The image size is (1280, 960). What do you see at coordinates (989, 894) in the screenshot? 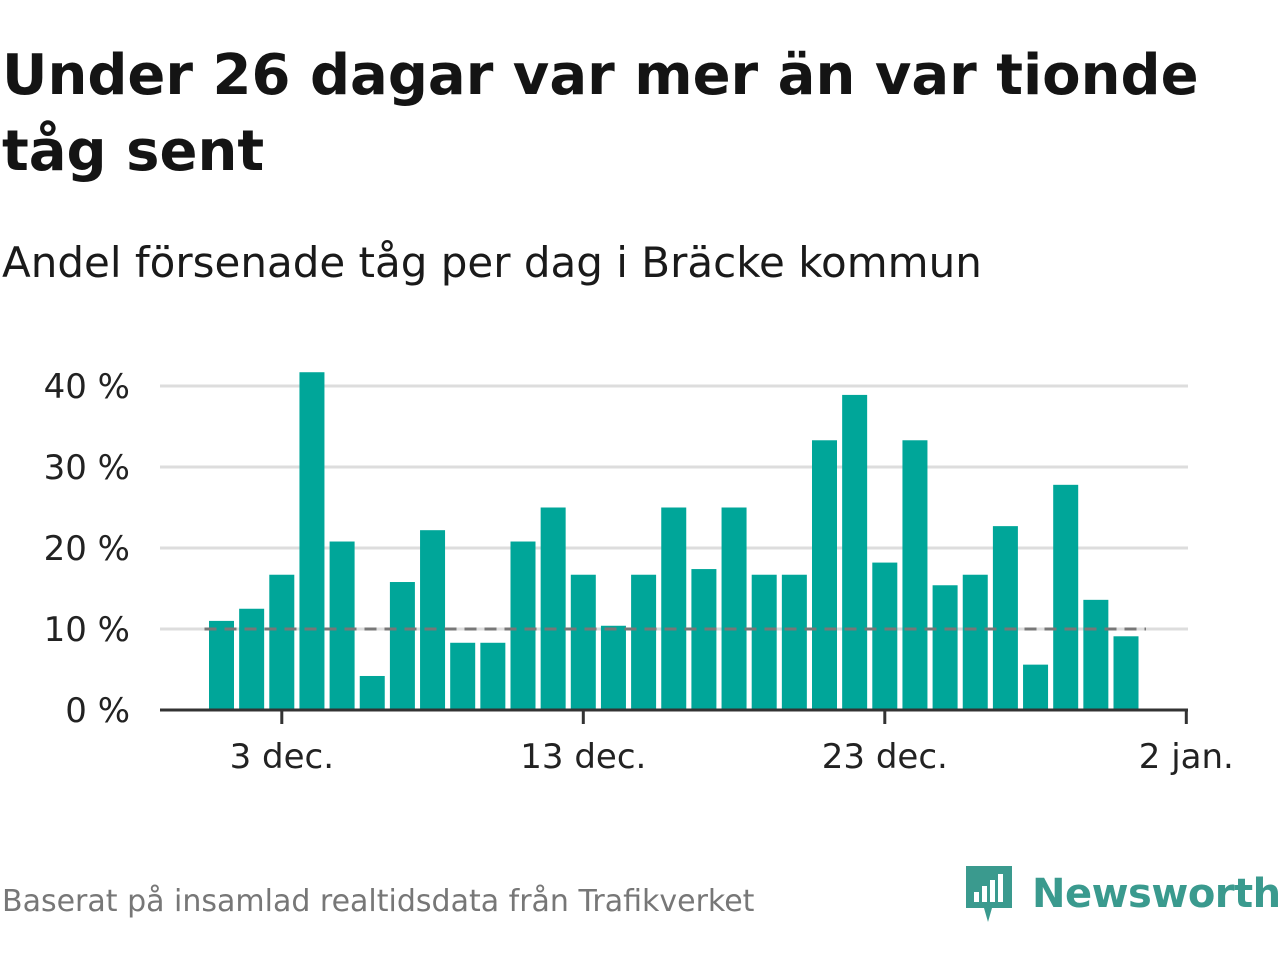
I see `newsworthy-chart-icon` at bounding box center [989, 894].